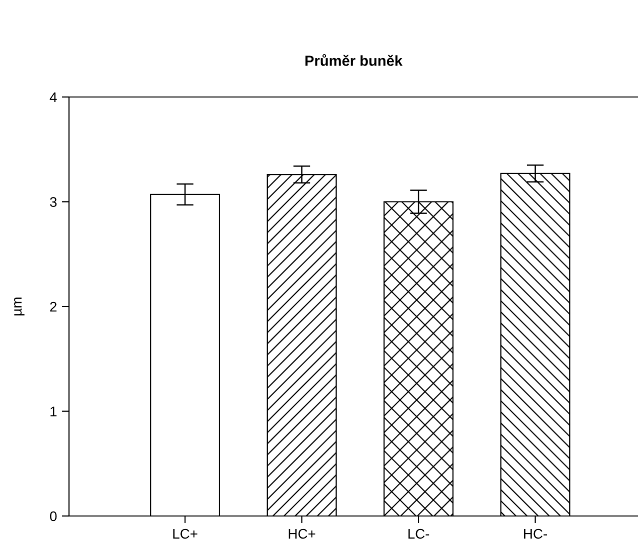 Image resolution: width=638 pixels, height=547 pixels. Describe the element at coordinates (19, 307) in the screenshot. I see `y-axis-title: µm` at that location.